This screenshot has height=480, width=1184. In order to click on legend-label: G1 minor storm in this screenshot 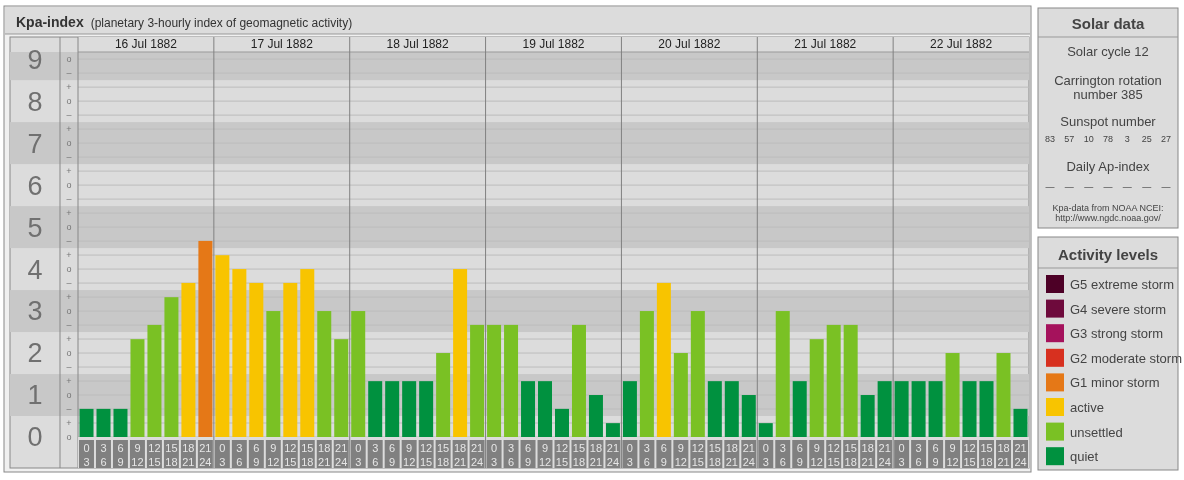, I will do `click(1115, 383)`.